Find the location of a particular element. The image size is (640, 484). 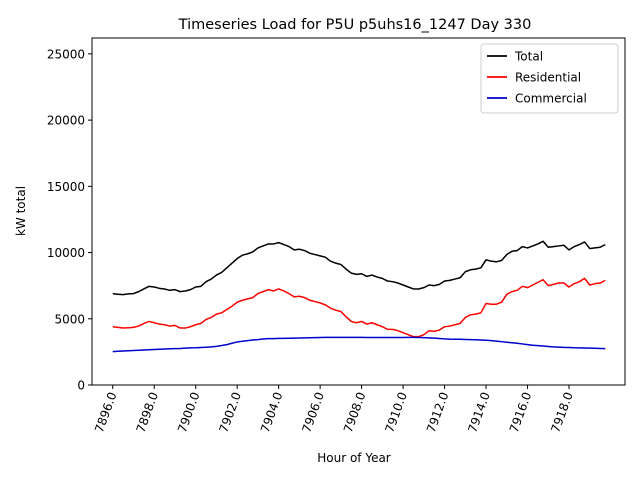

y-tick-label: 15000 is located at coordinates (66, 187).